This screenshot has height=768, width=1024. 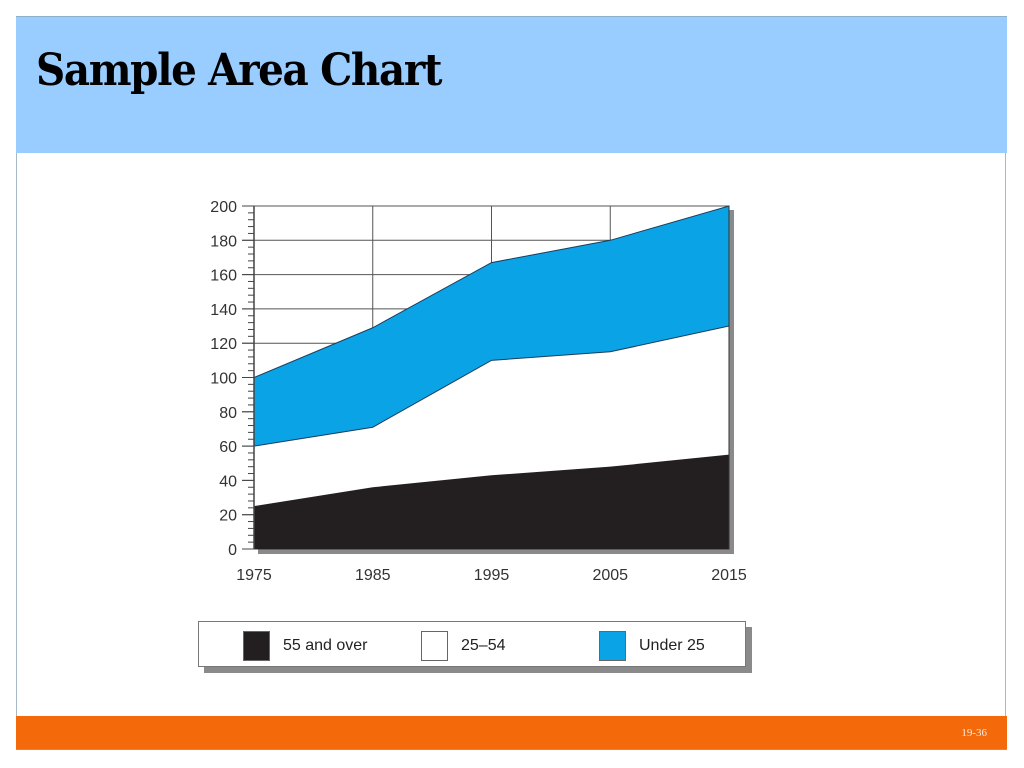 What do you see at coordinates (232, 550) in the screenshot?
I see `y-tick-label: 0` at bounding box center [232, 550].